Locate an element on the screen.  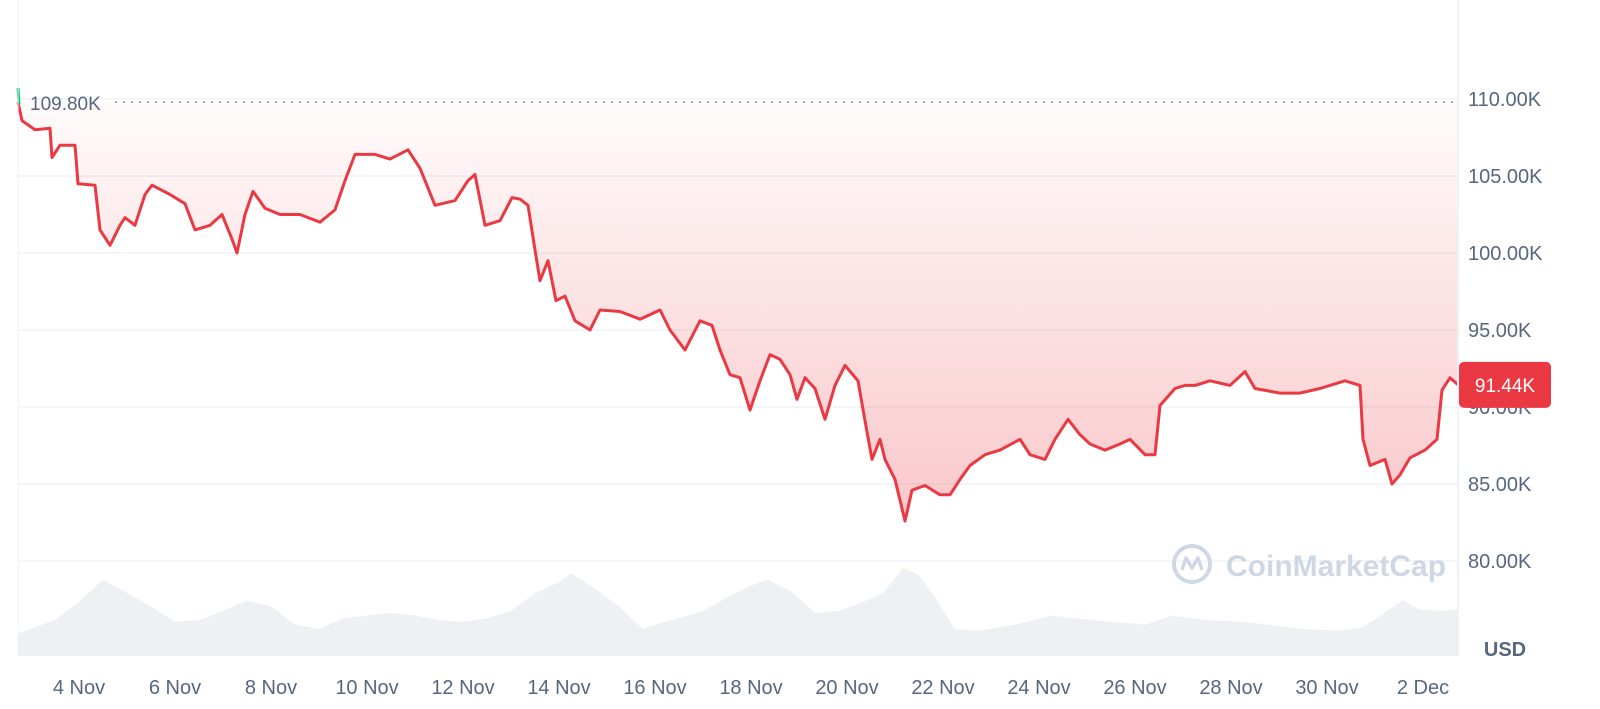
x-tick-label: 18 Nov is located at coordinates (750, 688).